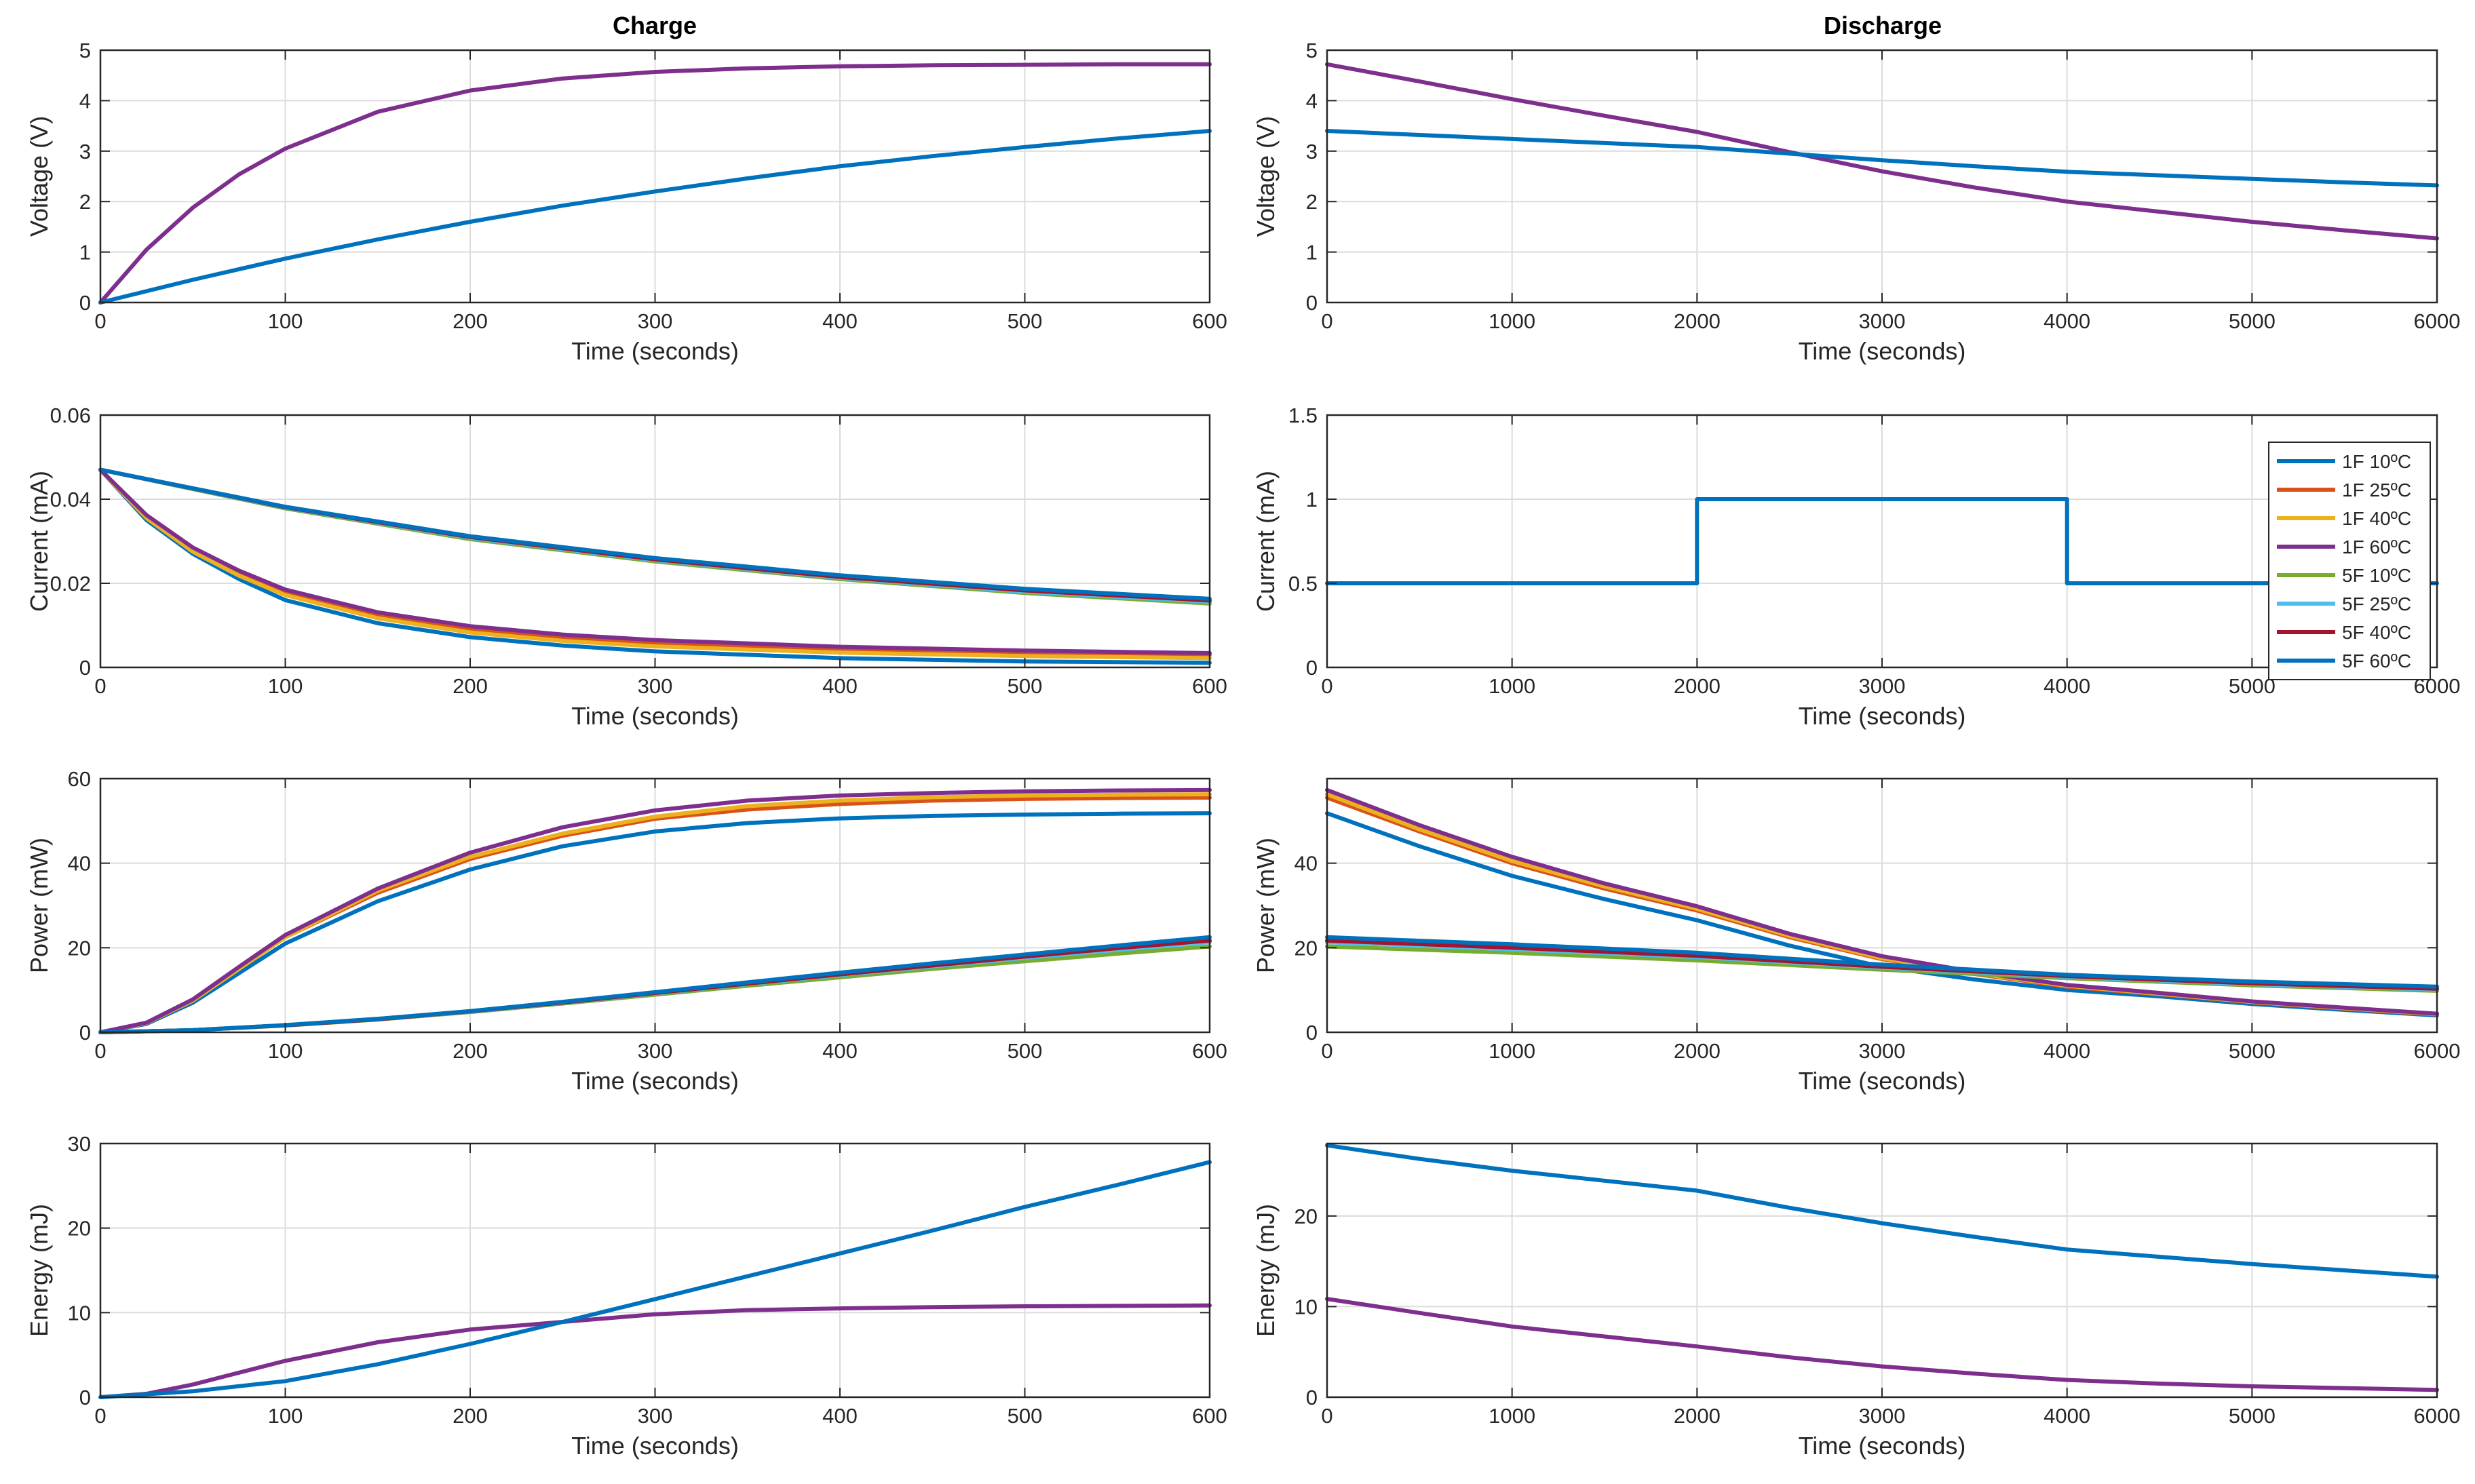 This screenshot has width=2475, height=1484. I want to click on y-axis-label: Current (mA), so click(1266, 541).